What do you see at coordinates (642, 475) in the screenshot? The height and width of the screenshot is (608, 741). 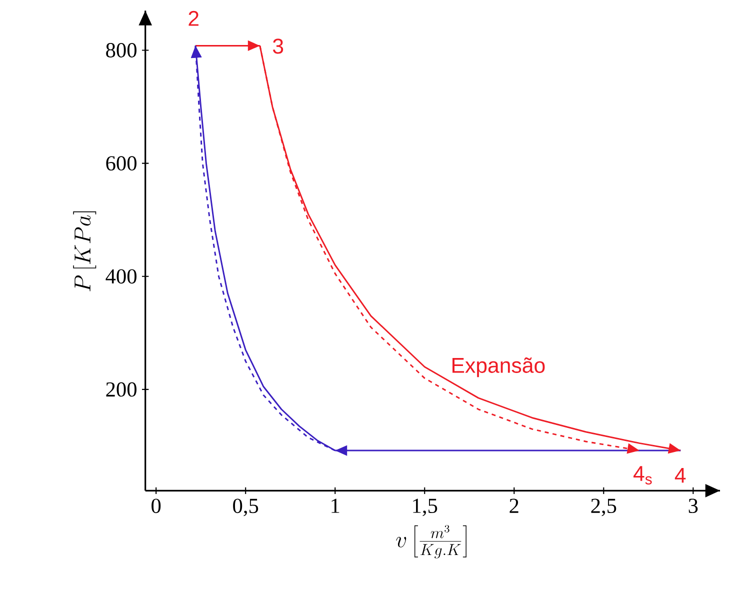 I see `annotation: 4$_{s}$` at bounding box center [642, 475].